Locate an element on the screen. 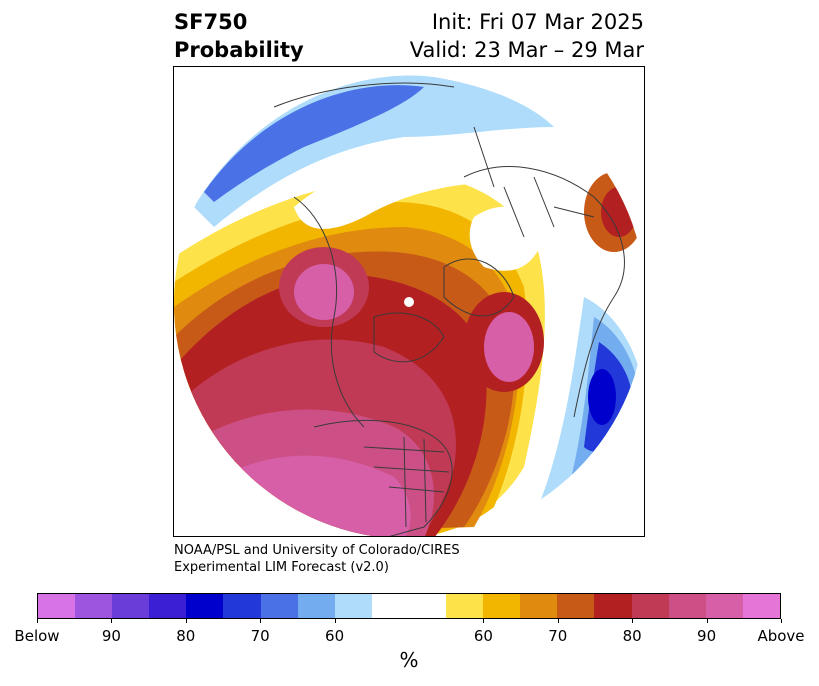  near-normal-europe is located at coordinates (506, 238).